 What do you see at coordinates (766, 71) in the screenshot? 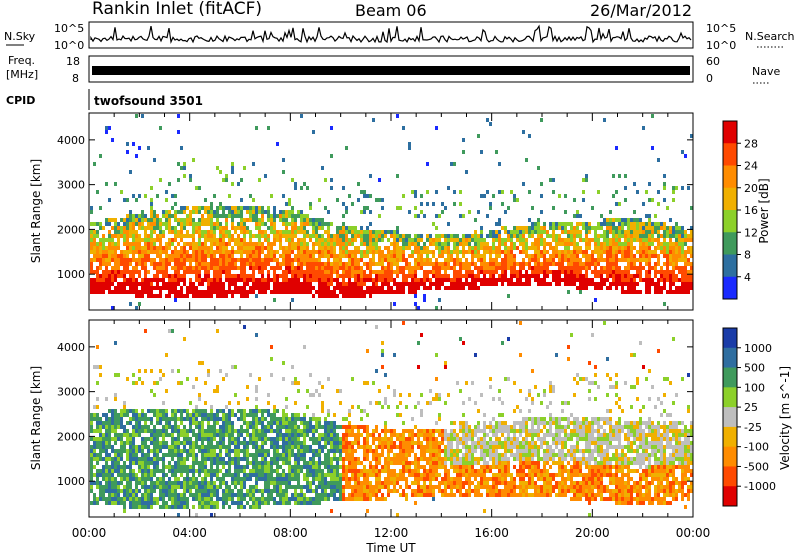
I see `nave-label: Nave` at bounding box center [766, 71].